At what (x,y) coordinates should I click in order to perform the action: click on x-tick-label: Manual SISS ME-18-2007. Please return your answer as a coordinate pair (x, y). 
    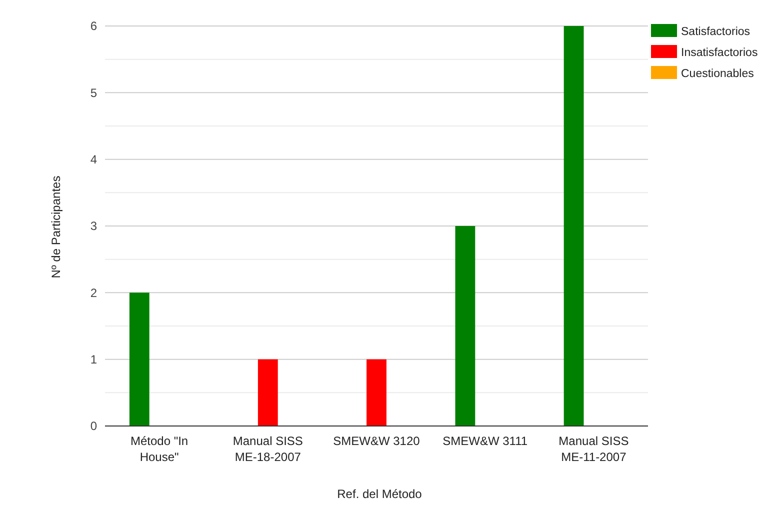
    Looking at the image, I should click on (267, 449).